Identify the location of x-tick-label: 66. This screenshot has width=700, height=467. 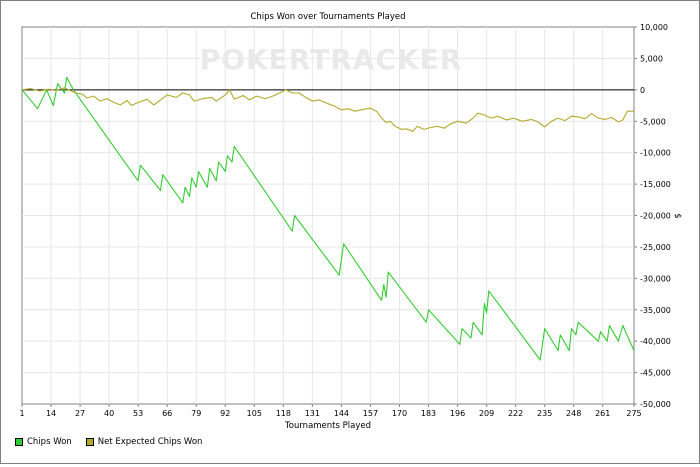
(167, 413).